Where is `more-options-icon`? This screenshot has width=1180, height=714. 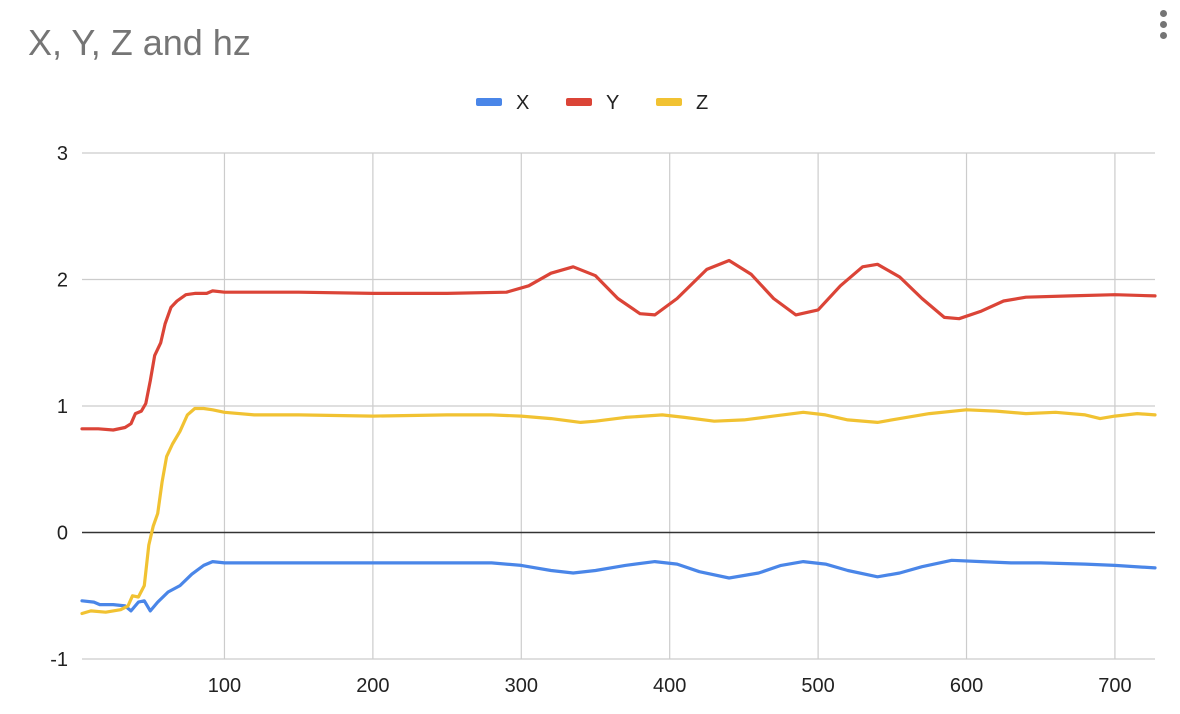
more-options-icon is located at coordinates (1163, 25).